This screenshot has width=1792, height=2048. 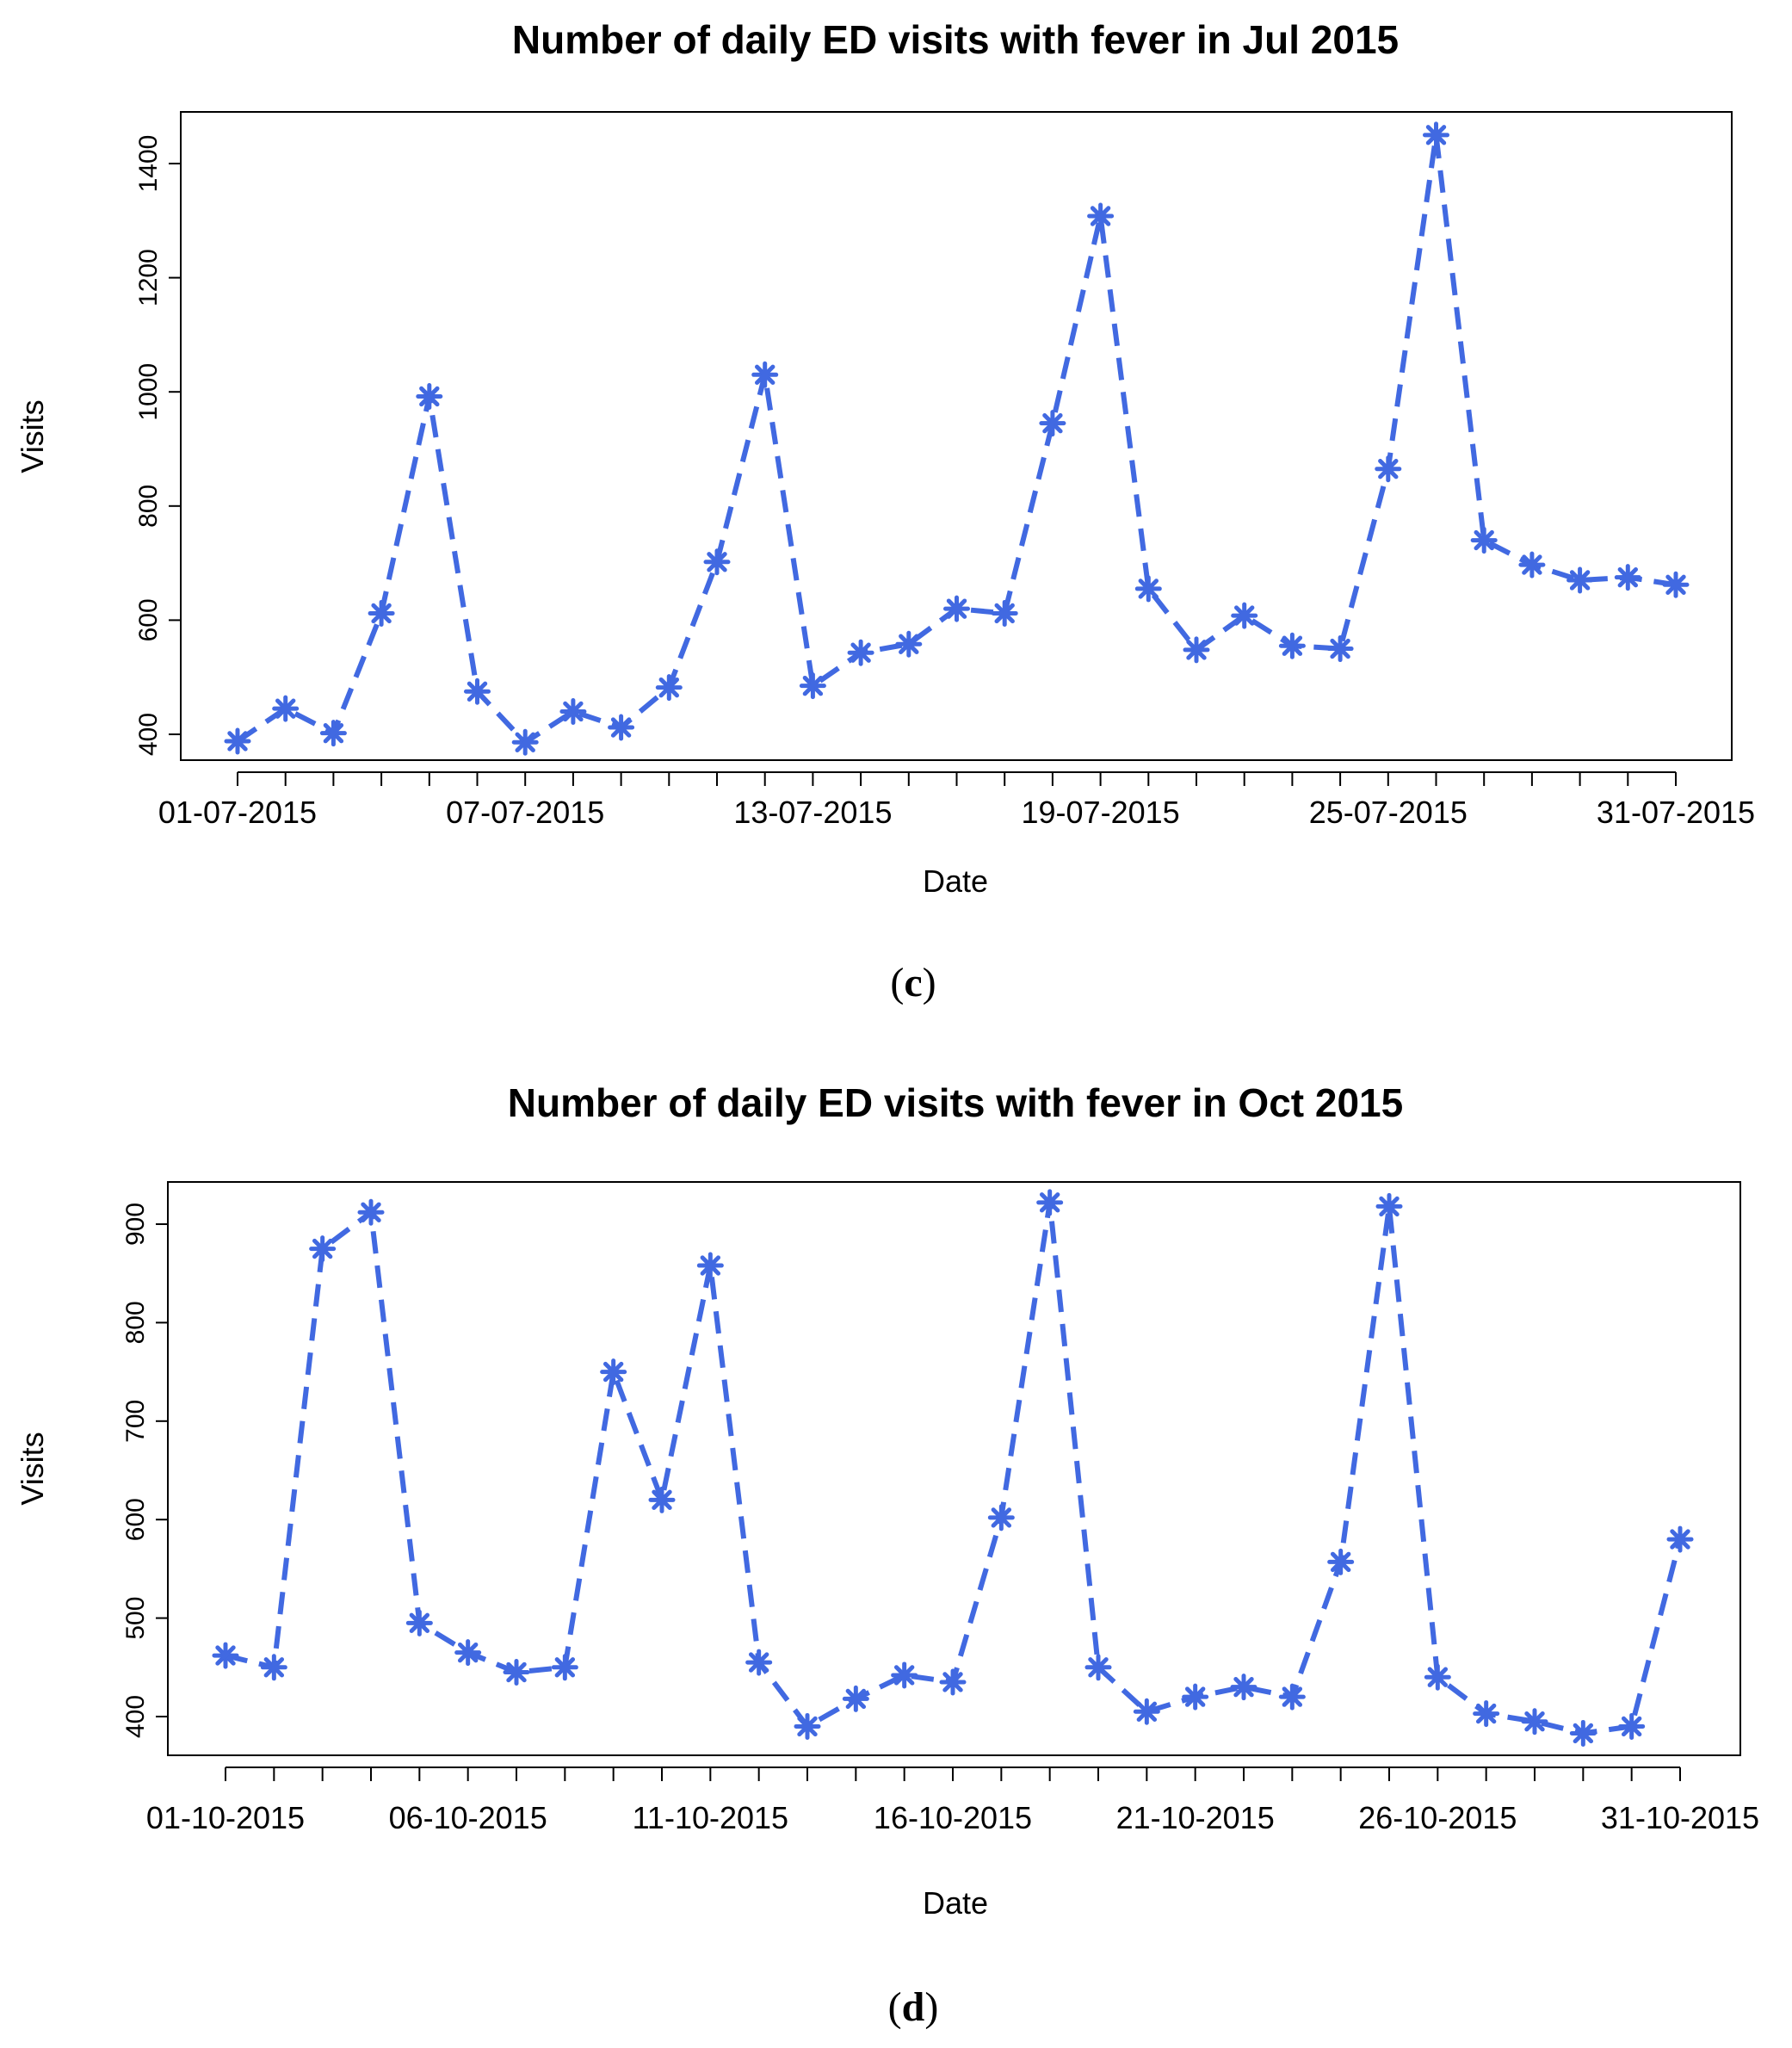 I want to click on caption-c: (c), so click(x=913, y=982).